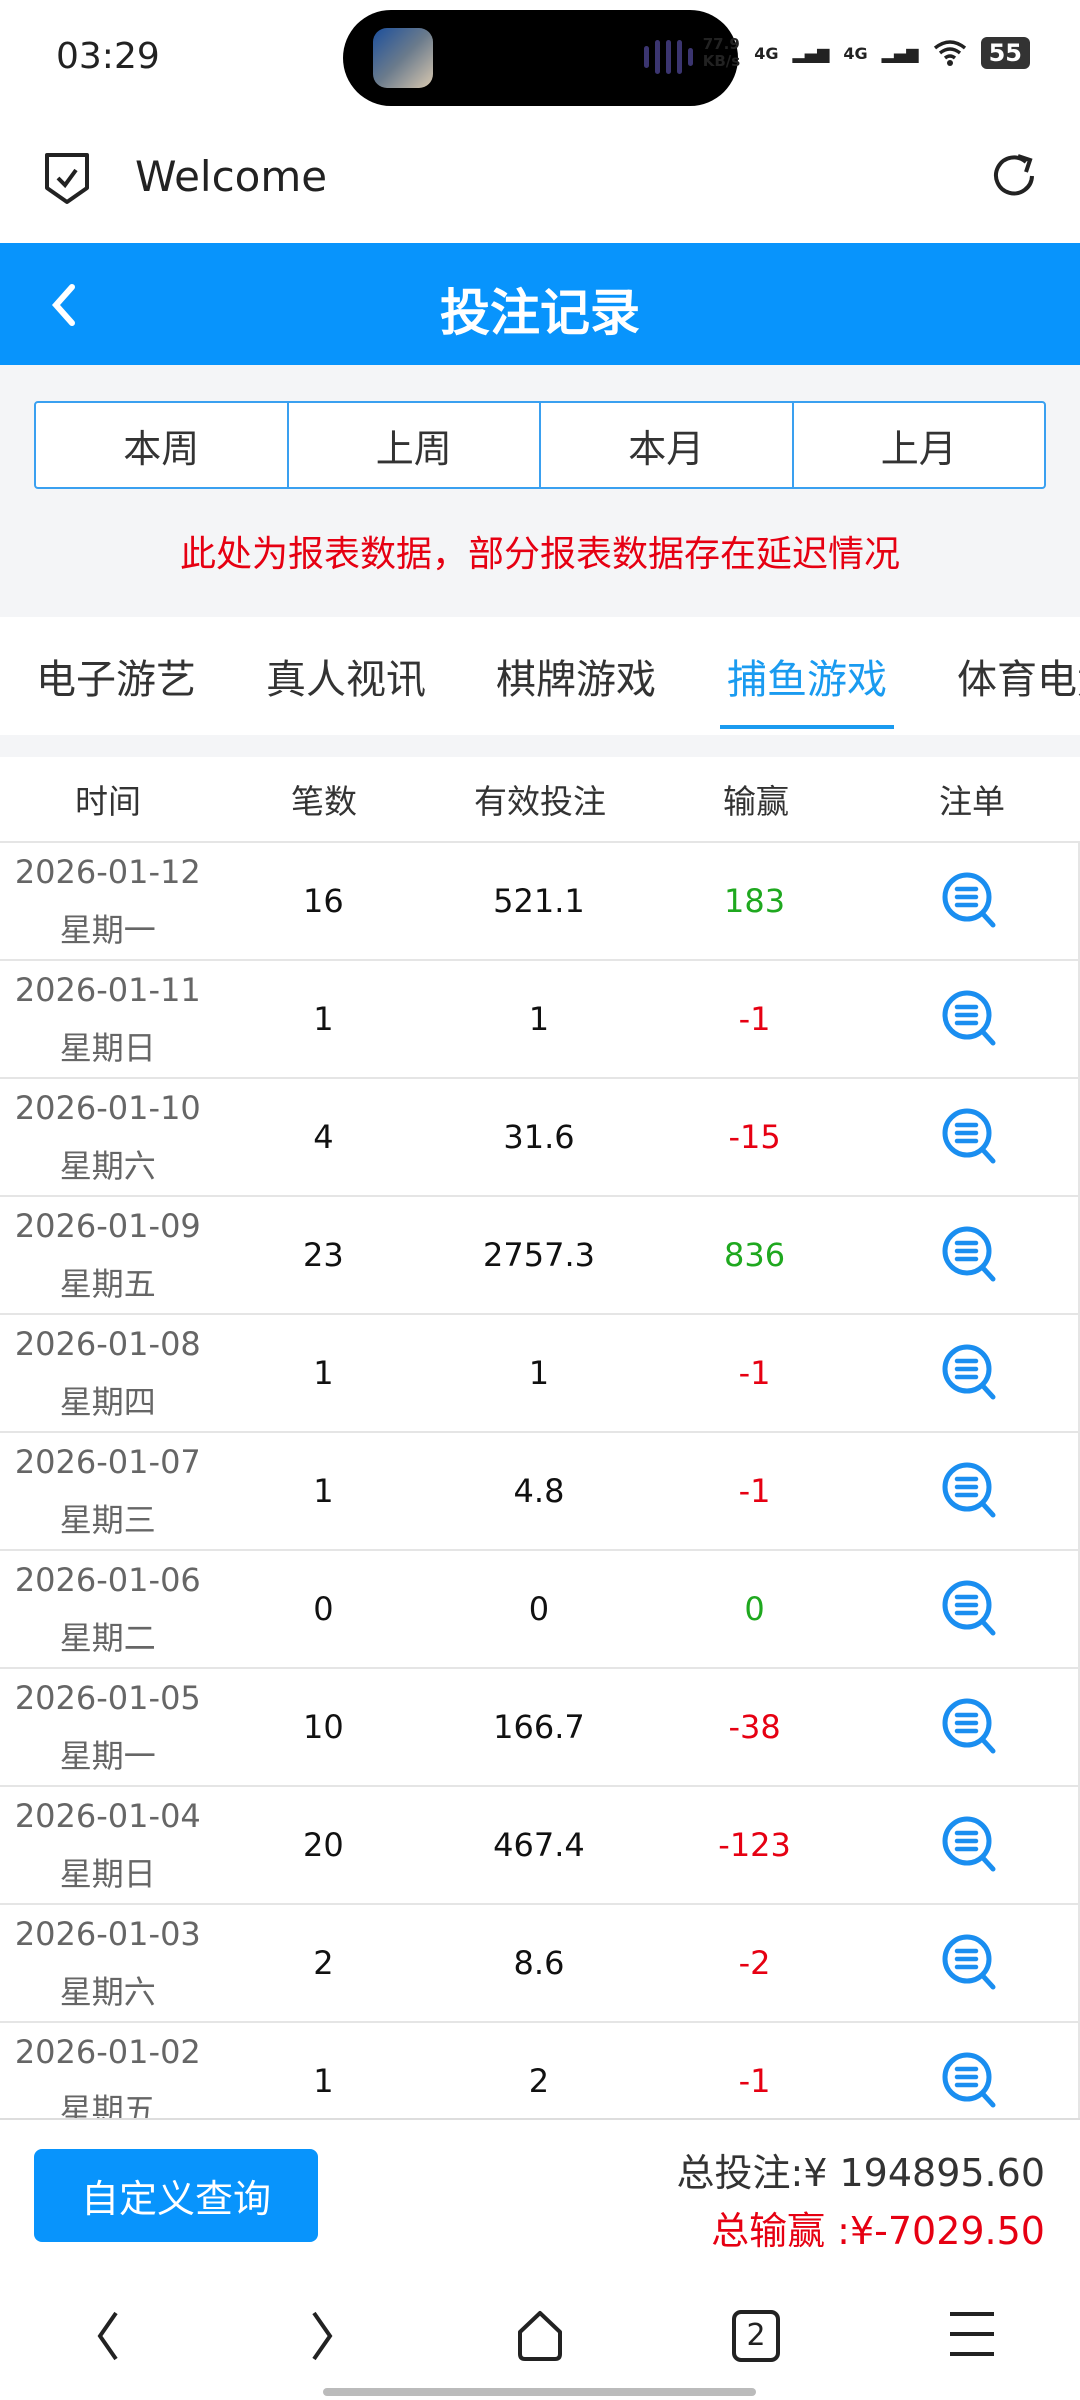  I want to click on home-indicator, so click(539, 2392).